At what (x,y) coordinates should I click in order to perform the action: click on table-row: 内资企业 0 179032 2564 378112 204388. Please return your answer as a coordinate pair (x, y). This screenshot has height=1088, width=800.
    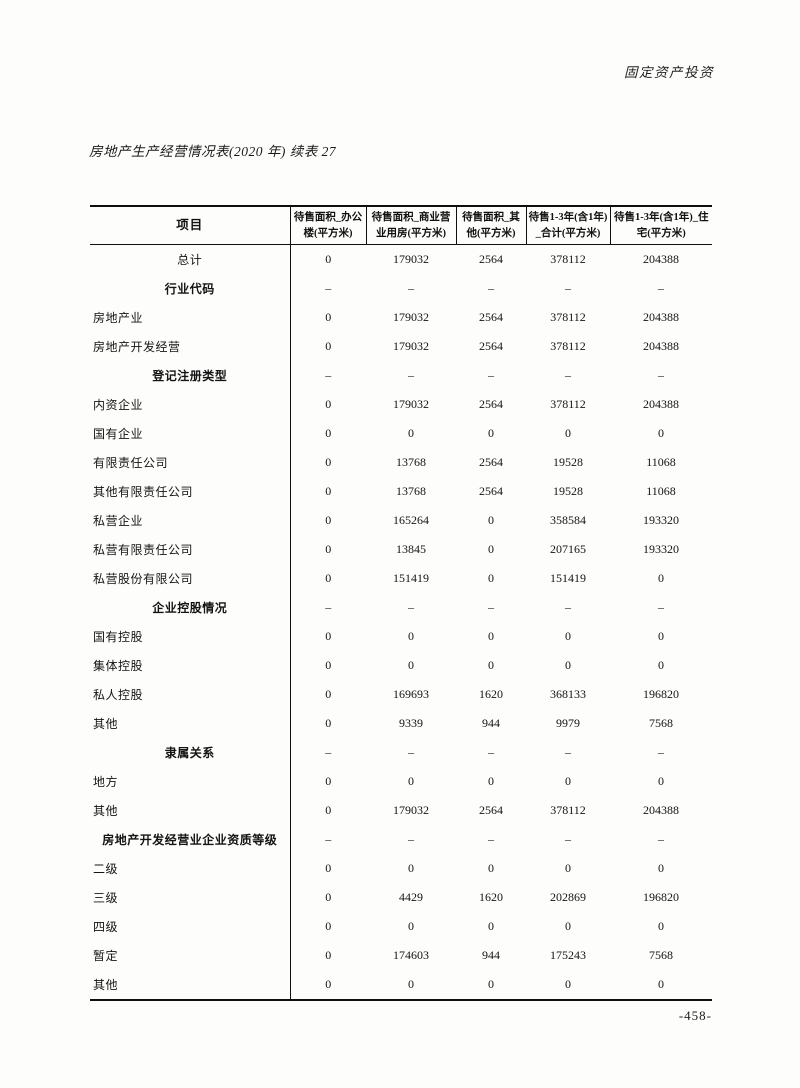
    Looking at the image, I should click on (401, 404).